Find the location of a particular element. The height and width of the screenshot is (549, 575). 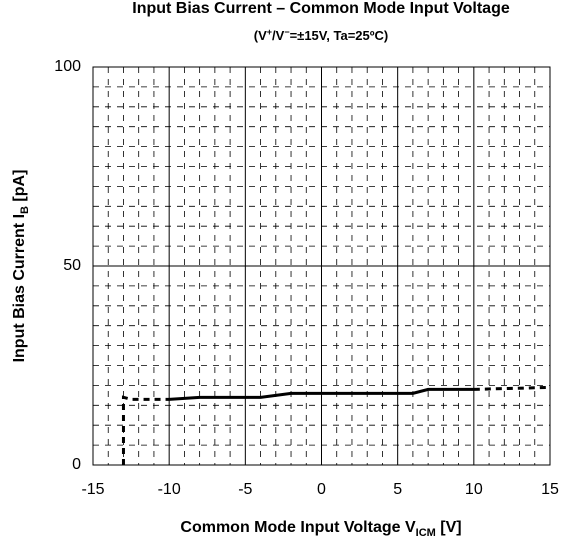

x-tick-label: -5 is located at coordinates (245, 489).